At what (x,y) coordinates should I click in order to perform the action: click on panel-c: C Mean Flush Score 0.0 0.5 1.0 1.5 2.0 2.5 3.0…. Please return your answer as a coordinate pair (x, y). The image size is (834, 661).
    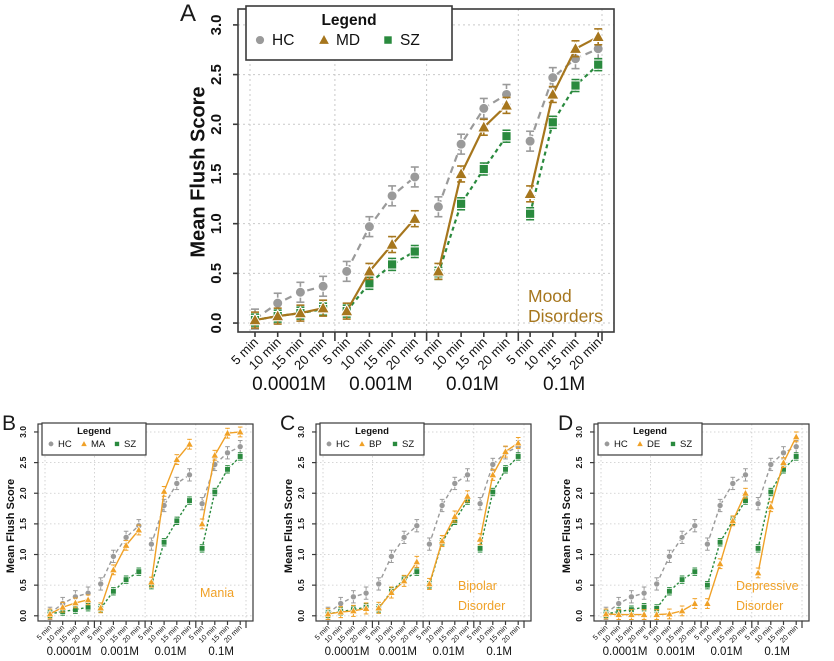
    Looking at the image, I should click on (417, 535).